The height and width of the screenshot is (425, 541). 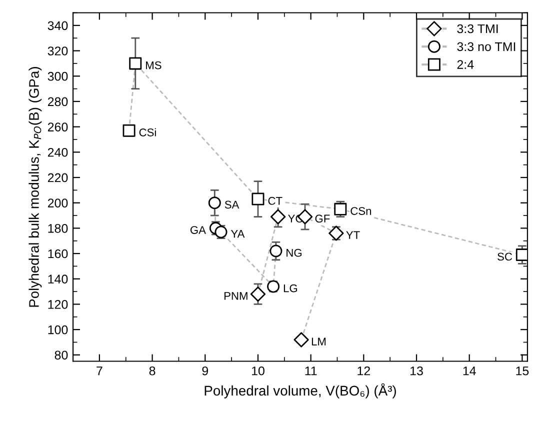 I want to click on y-tick-label: 200, so click(x=58, y=203).